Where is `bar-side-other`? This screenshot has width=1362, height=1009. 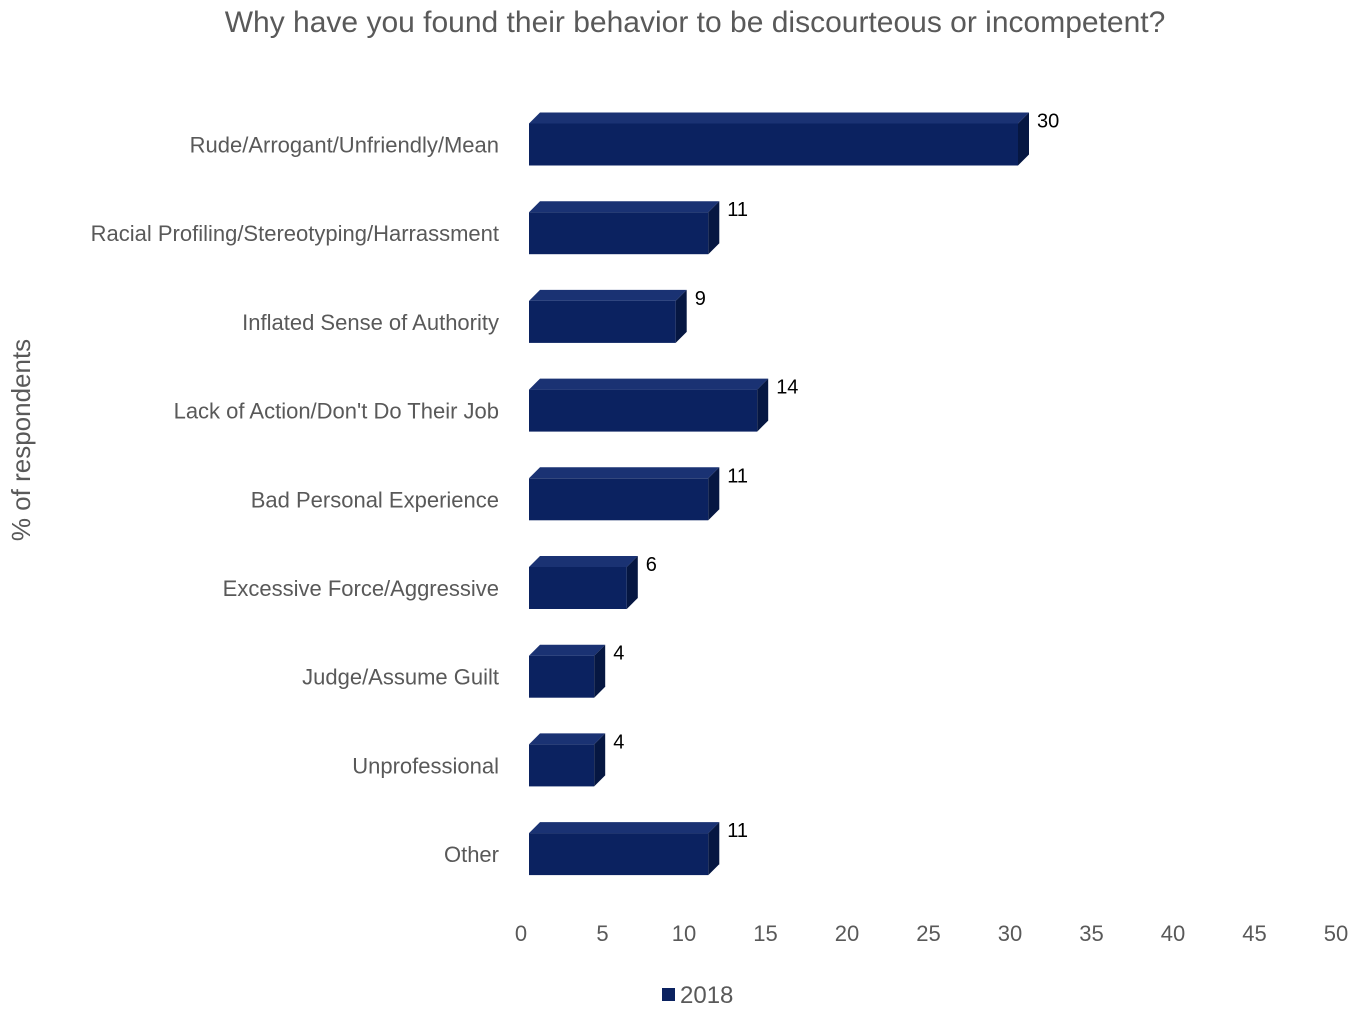 bar-side-other is located at coordinates (714, 849).